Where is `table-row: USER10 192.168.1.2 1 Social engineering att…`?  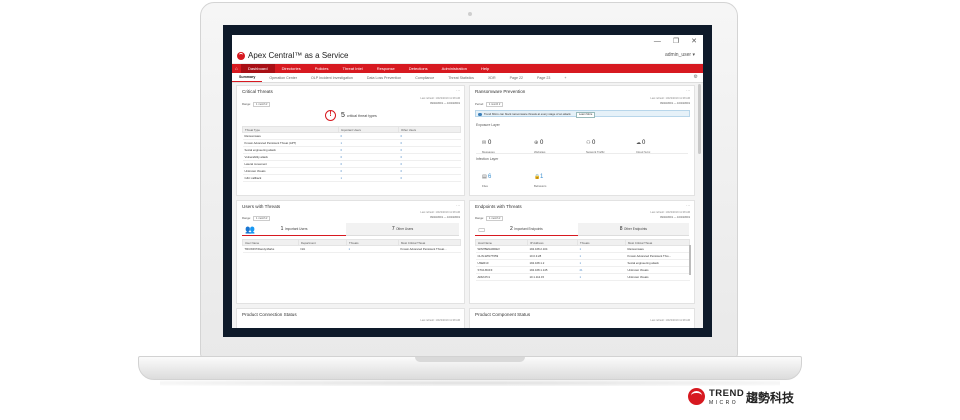 table-row: USER10 192.168.1.2 1 Social engineering att… is located at coordinates (582, 263).